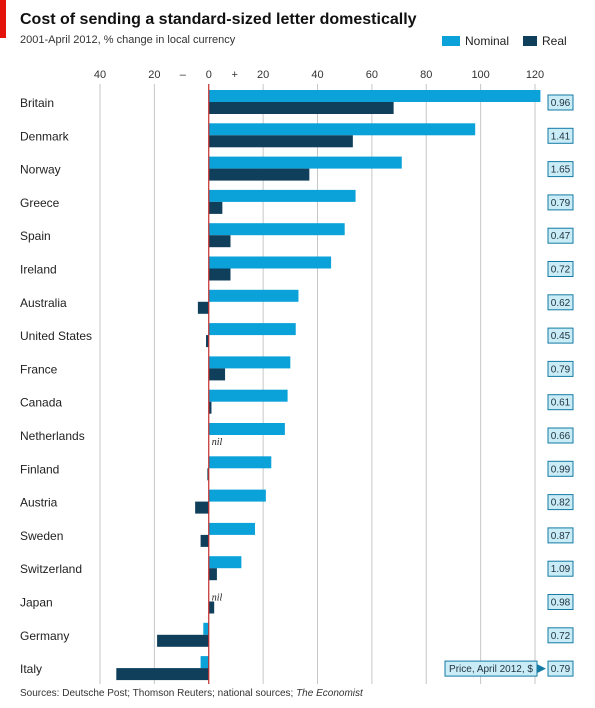  Describe the element at coordinates (561, 603) in the screenshot. I see `price-value-japan: 0.98` at that location.